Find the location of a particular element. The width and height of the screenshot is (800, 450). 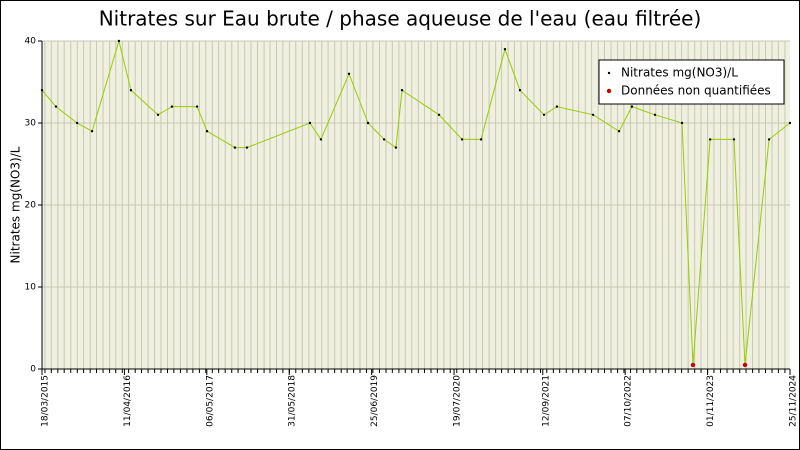

x-tick-label: 07/10/2022 is located at coordinates (629, 401).